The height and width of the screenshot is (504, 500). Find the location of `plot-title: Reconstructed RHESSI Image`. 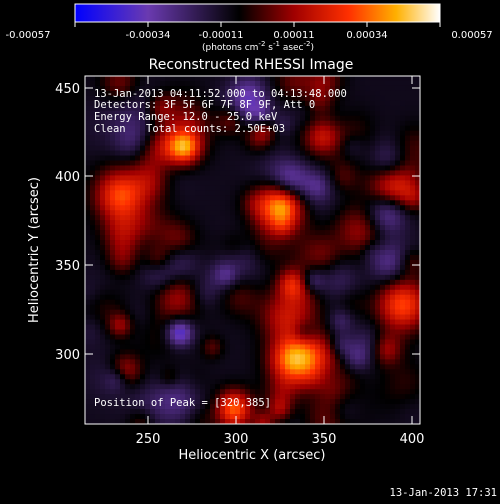

plot-title: Reconstructed RHESSI Image is located at coordinates (251, 65).